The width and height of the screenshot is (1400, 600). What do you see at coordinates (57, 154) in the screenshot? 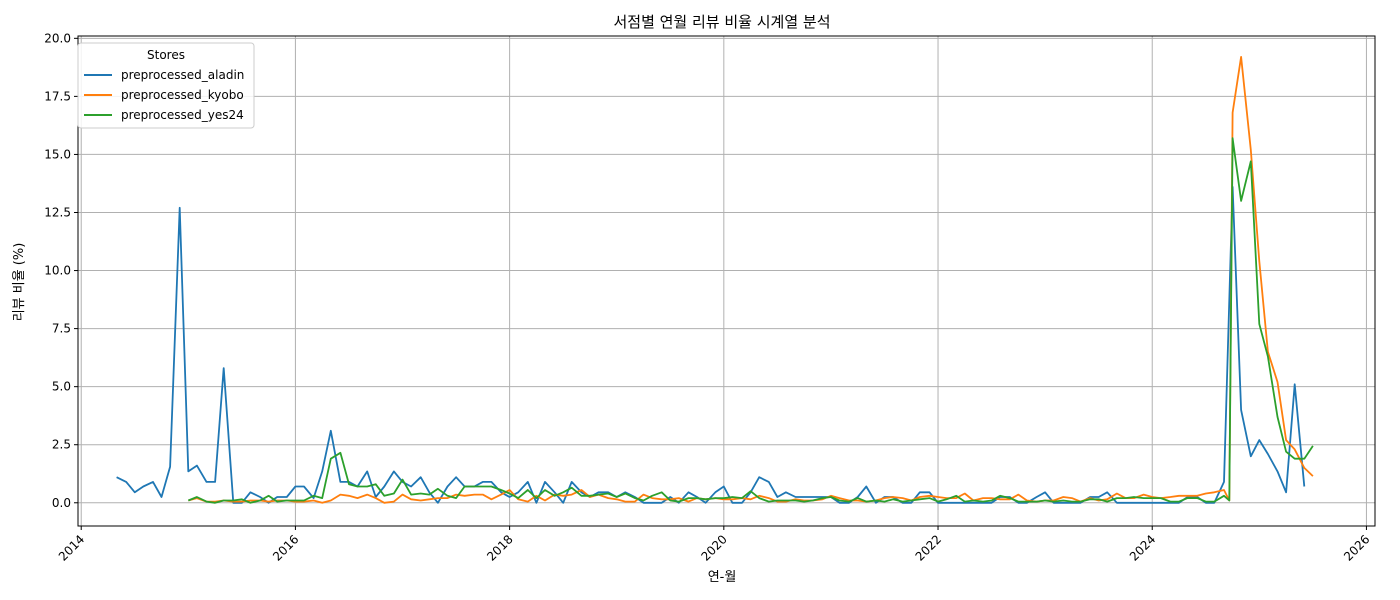
I see `y-tick-label: 15.0` at bounding box center [57, 154].